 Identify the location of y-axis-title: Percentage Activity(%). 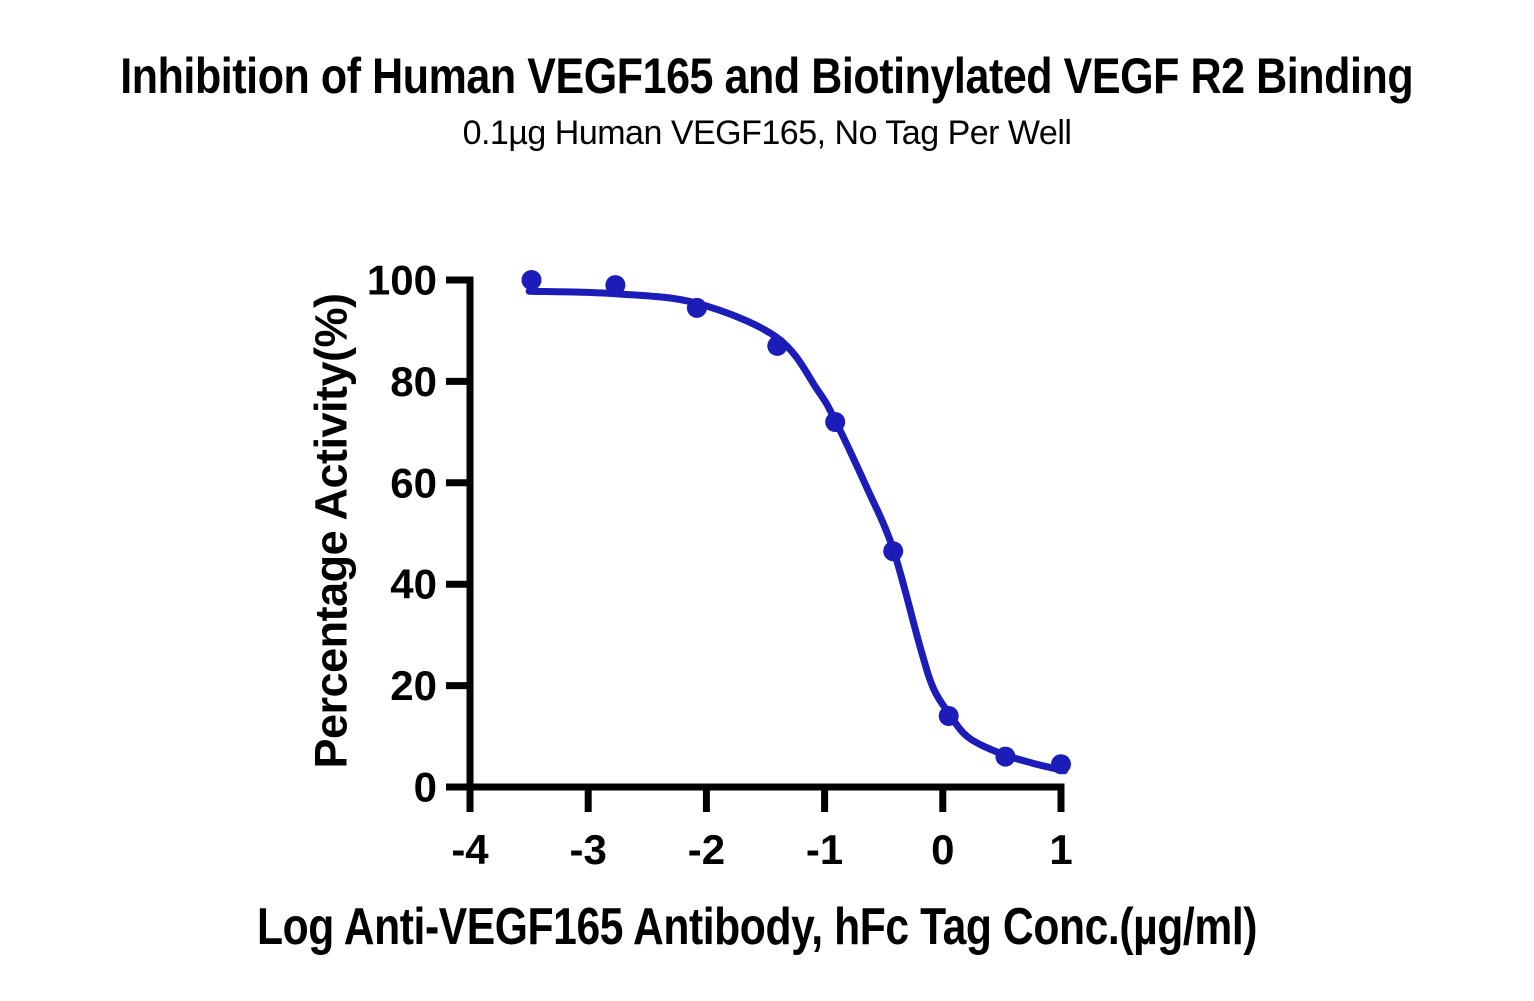
(331, 531).